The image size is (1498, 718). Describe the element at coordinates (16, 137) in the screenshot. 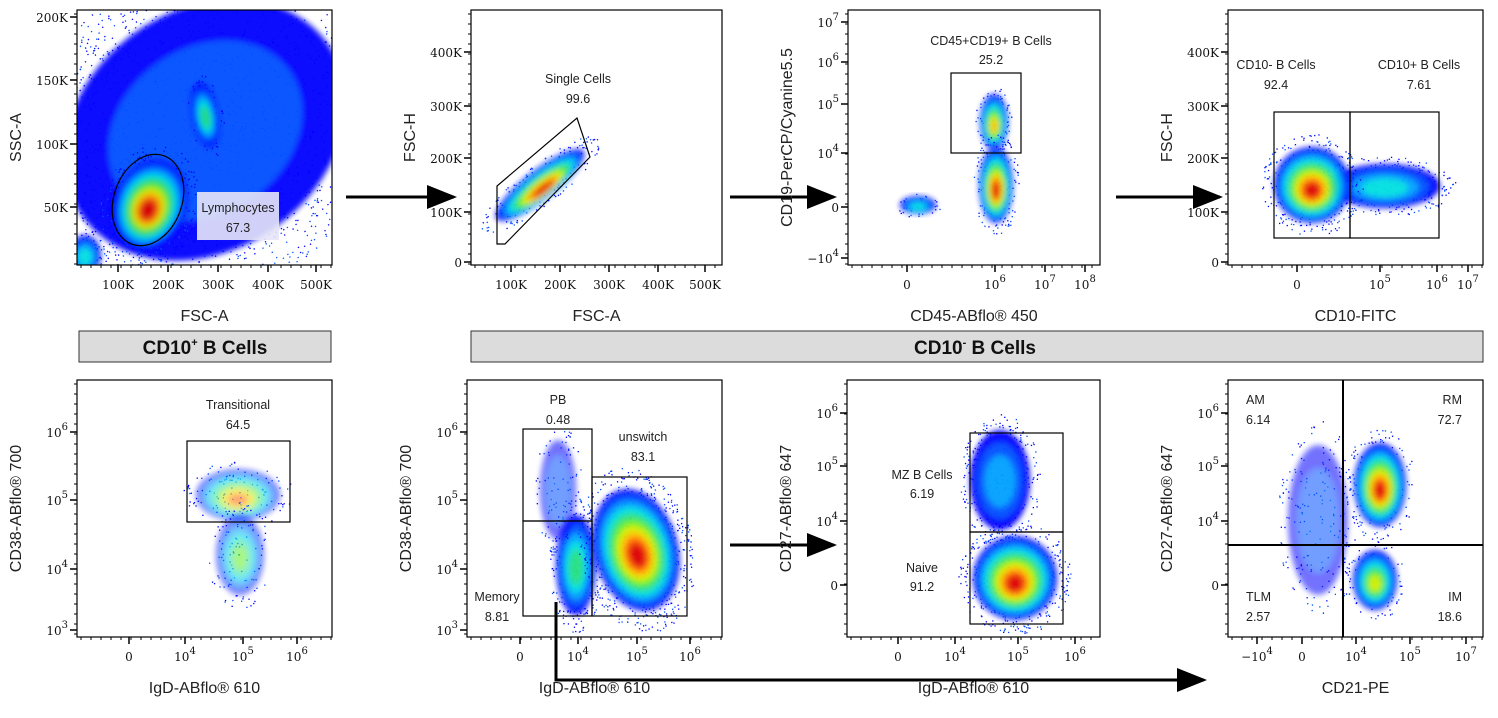

I see `y-axis-label: SSC-A` at that location.